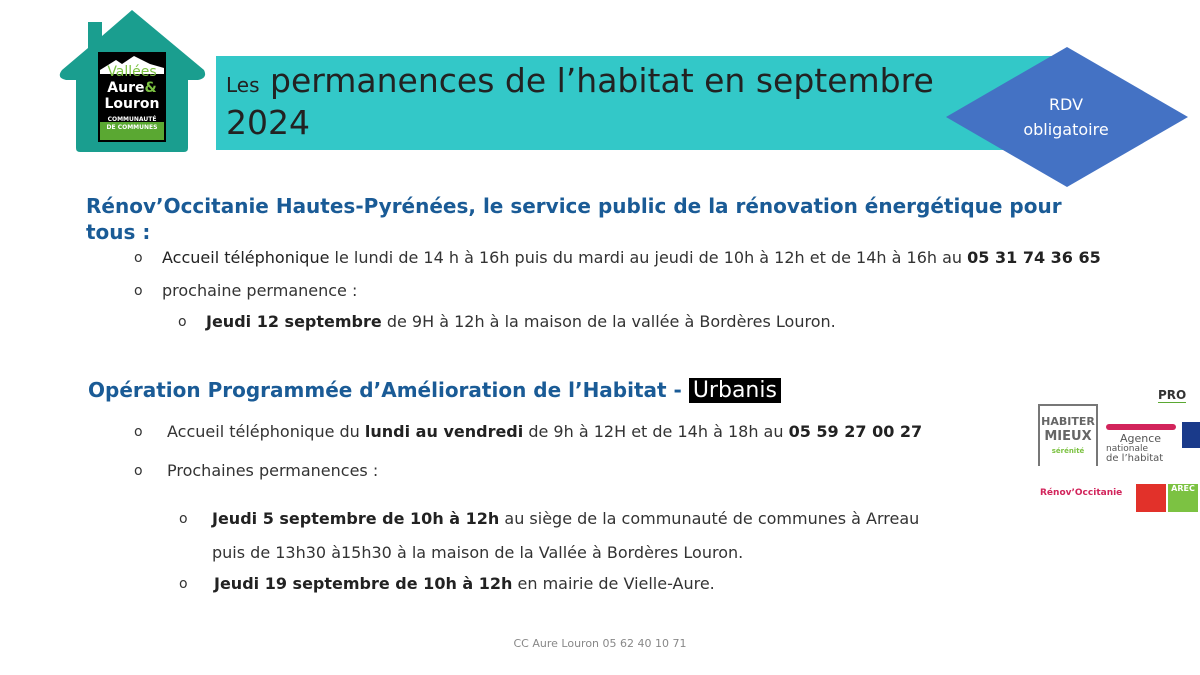 Image resolution: width=1200 pixels, height=675 pixels. I want to click on logo-line2: Aure, so click(126, 88).